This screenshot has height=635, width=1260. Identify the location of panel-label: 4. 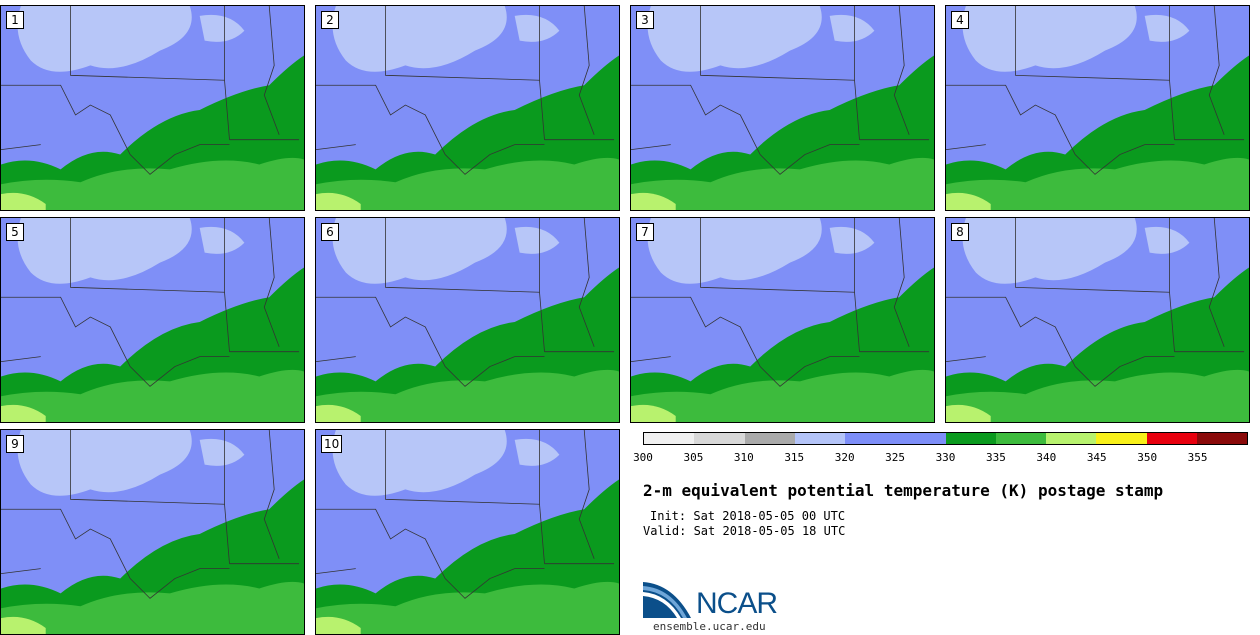
(960, 20).